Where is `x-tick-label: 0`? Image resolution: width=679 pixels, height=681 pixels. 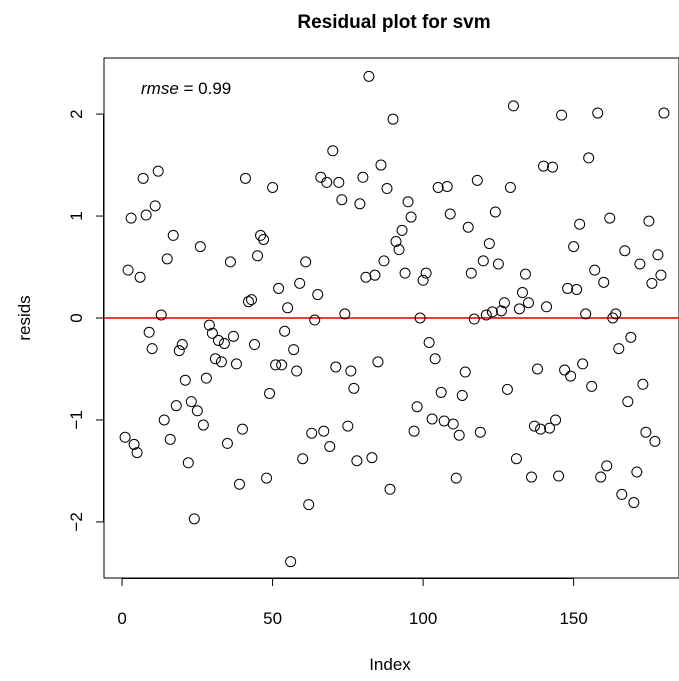 x-tick-label: 0 is located at coordinates (121, 618).